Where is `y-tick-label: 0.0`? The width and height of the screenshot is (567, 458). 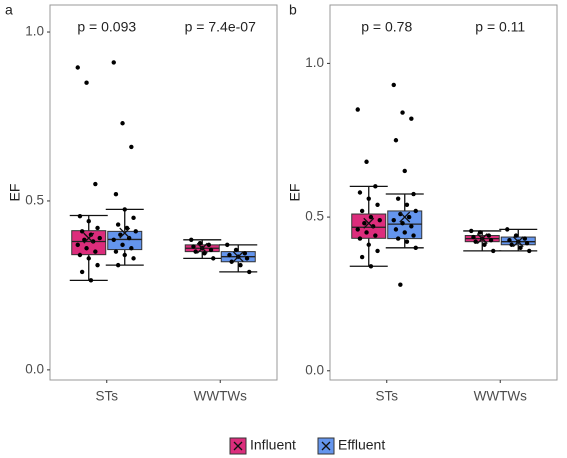
y-tick-label: 0.0 is located at coordinates (314, 369).